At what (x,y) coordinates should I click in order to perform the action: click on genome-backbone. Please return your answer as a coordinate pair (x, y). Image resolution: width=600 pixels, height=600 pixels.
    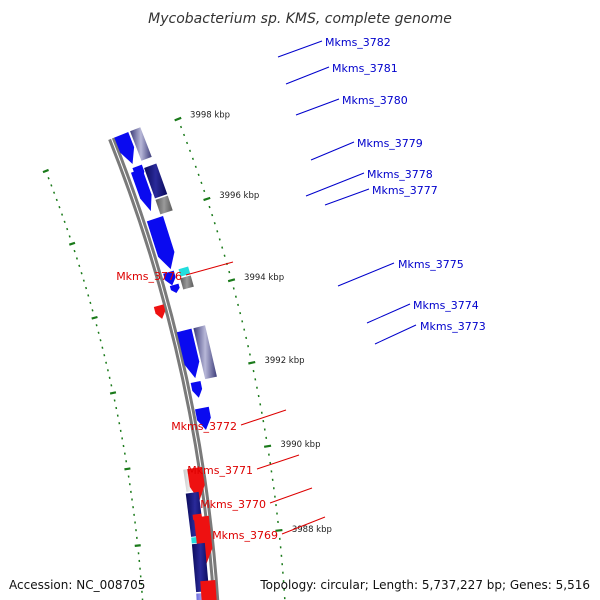
    Looking at the image, I should click on (164, 368).